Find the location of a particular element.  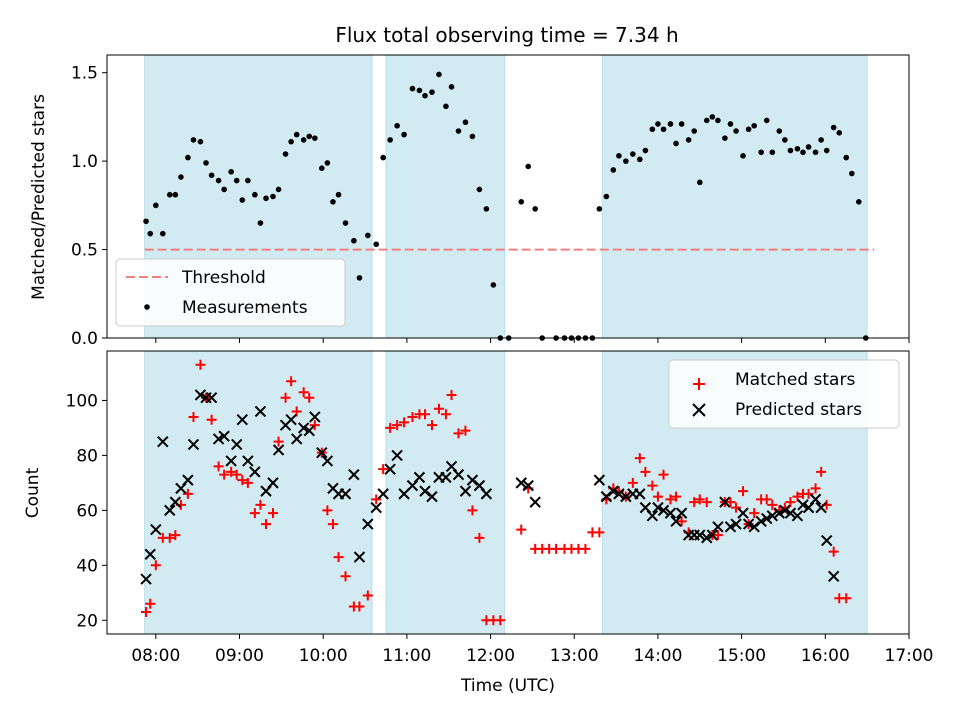

x-tick-label: 11:00 is located at coordinates (406, 656).